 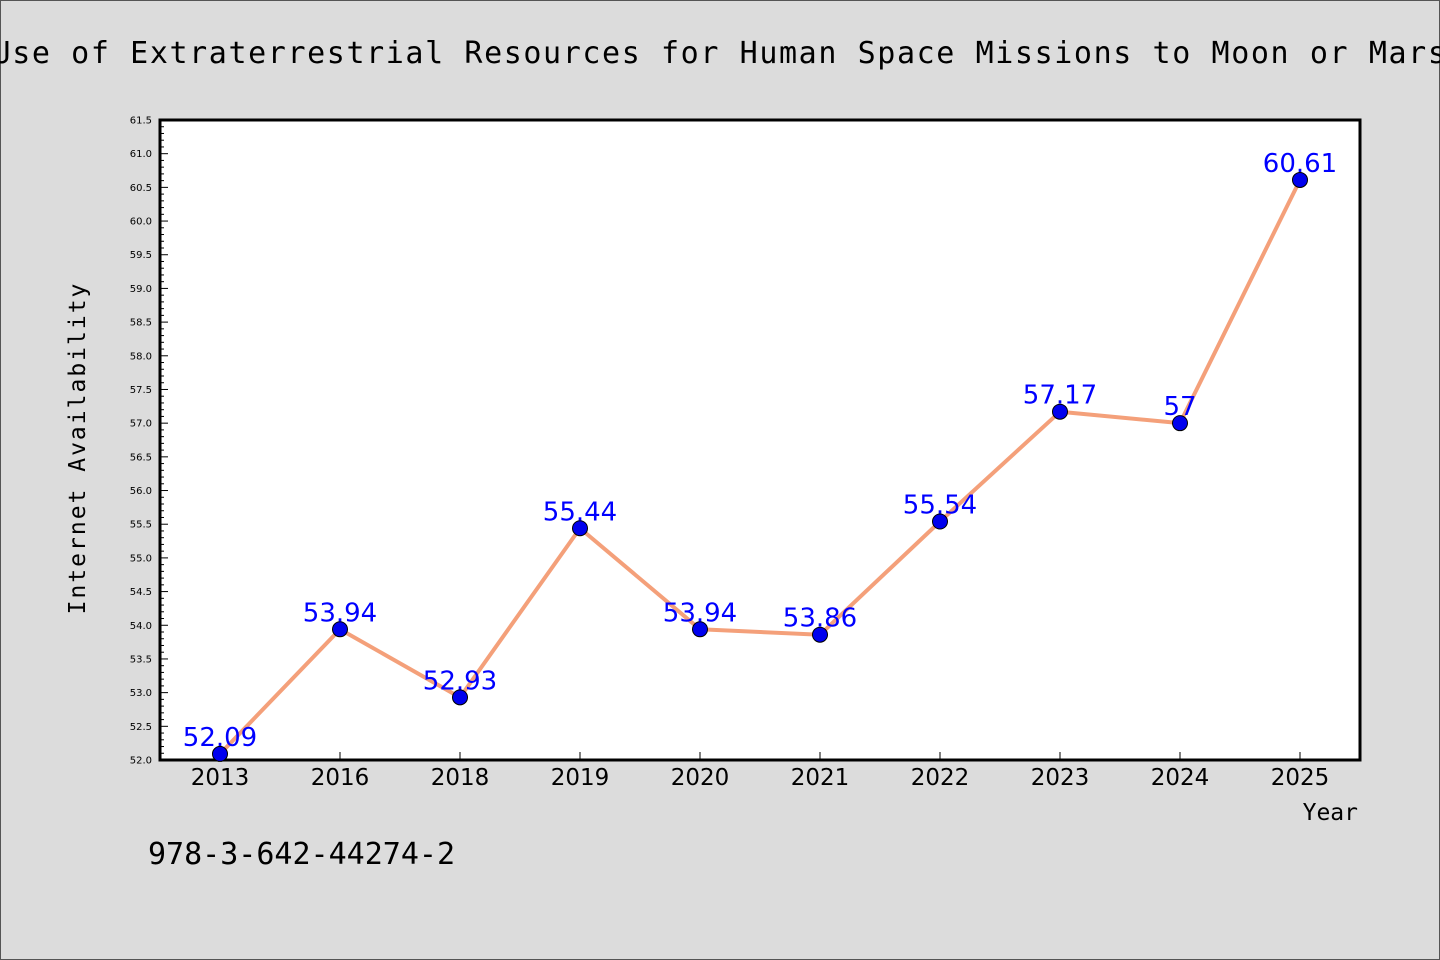 I want to click on y-tick-label: 55.5, so click(x=141, y=525).